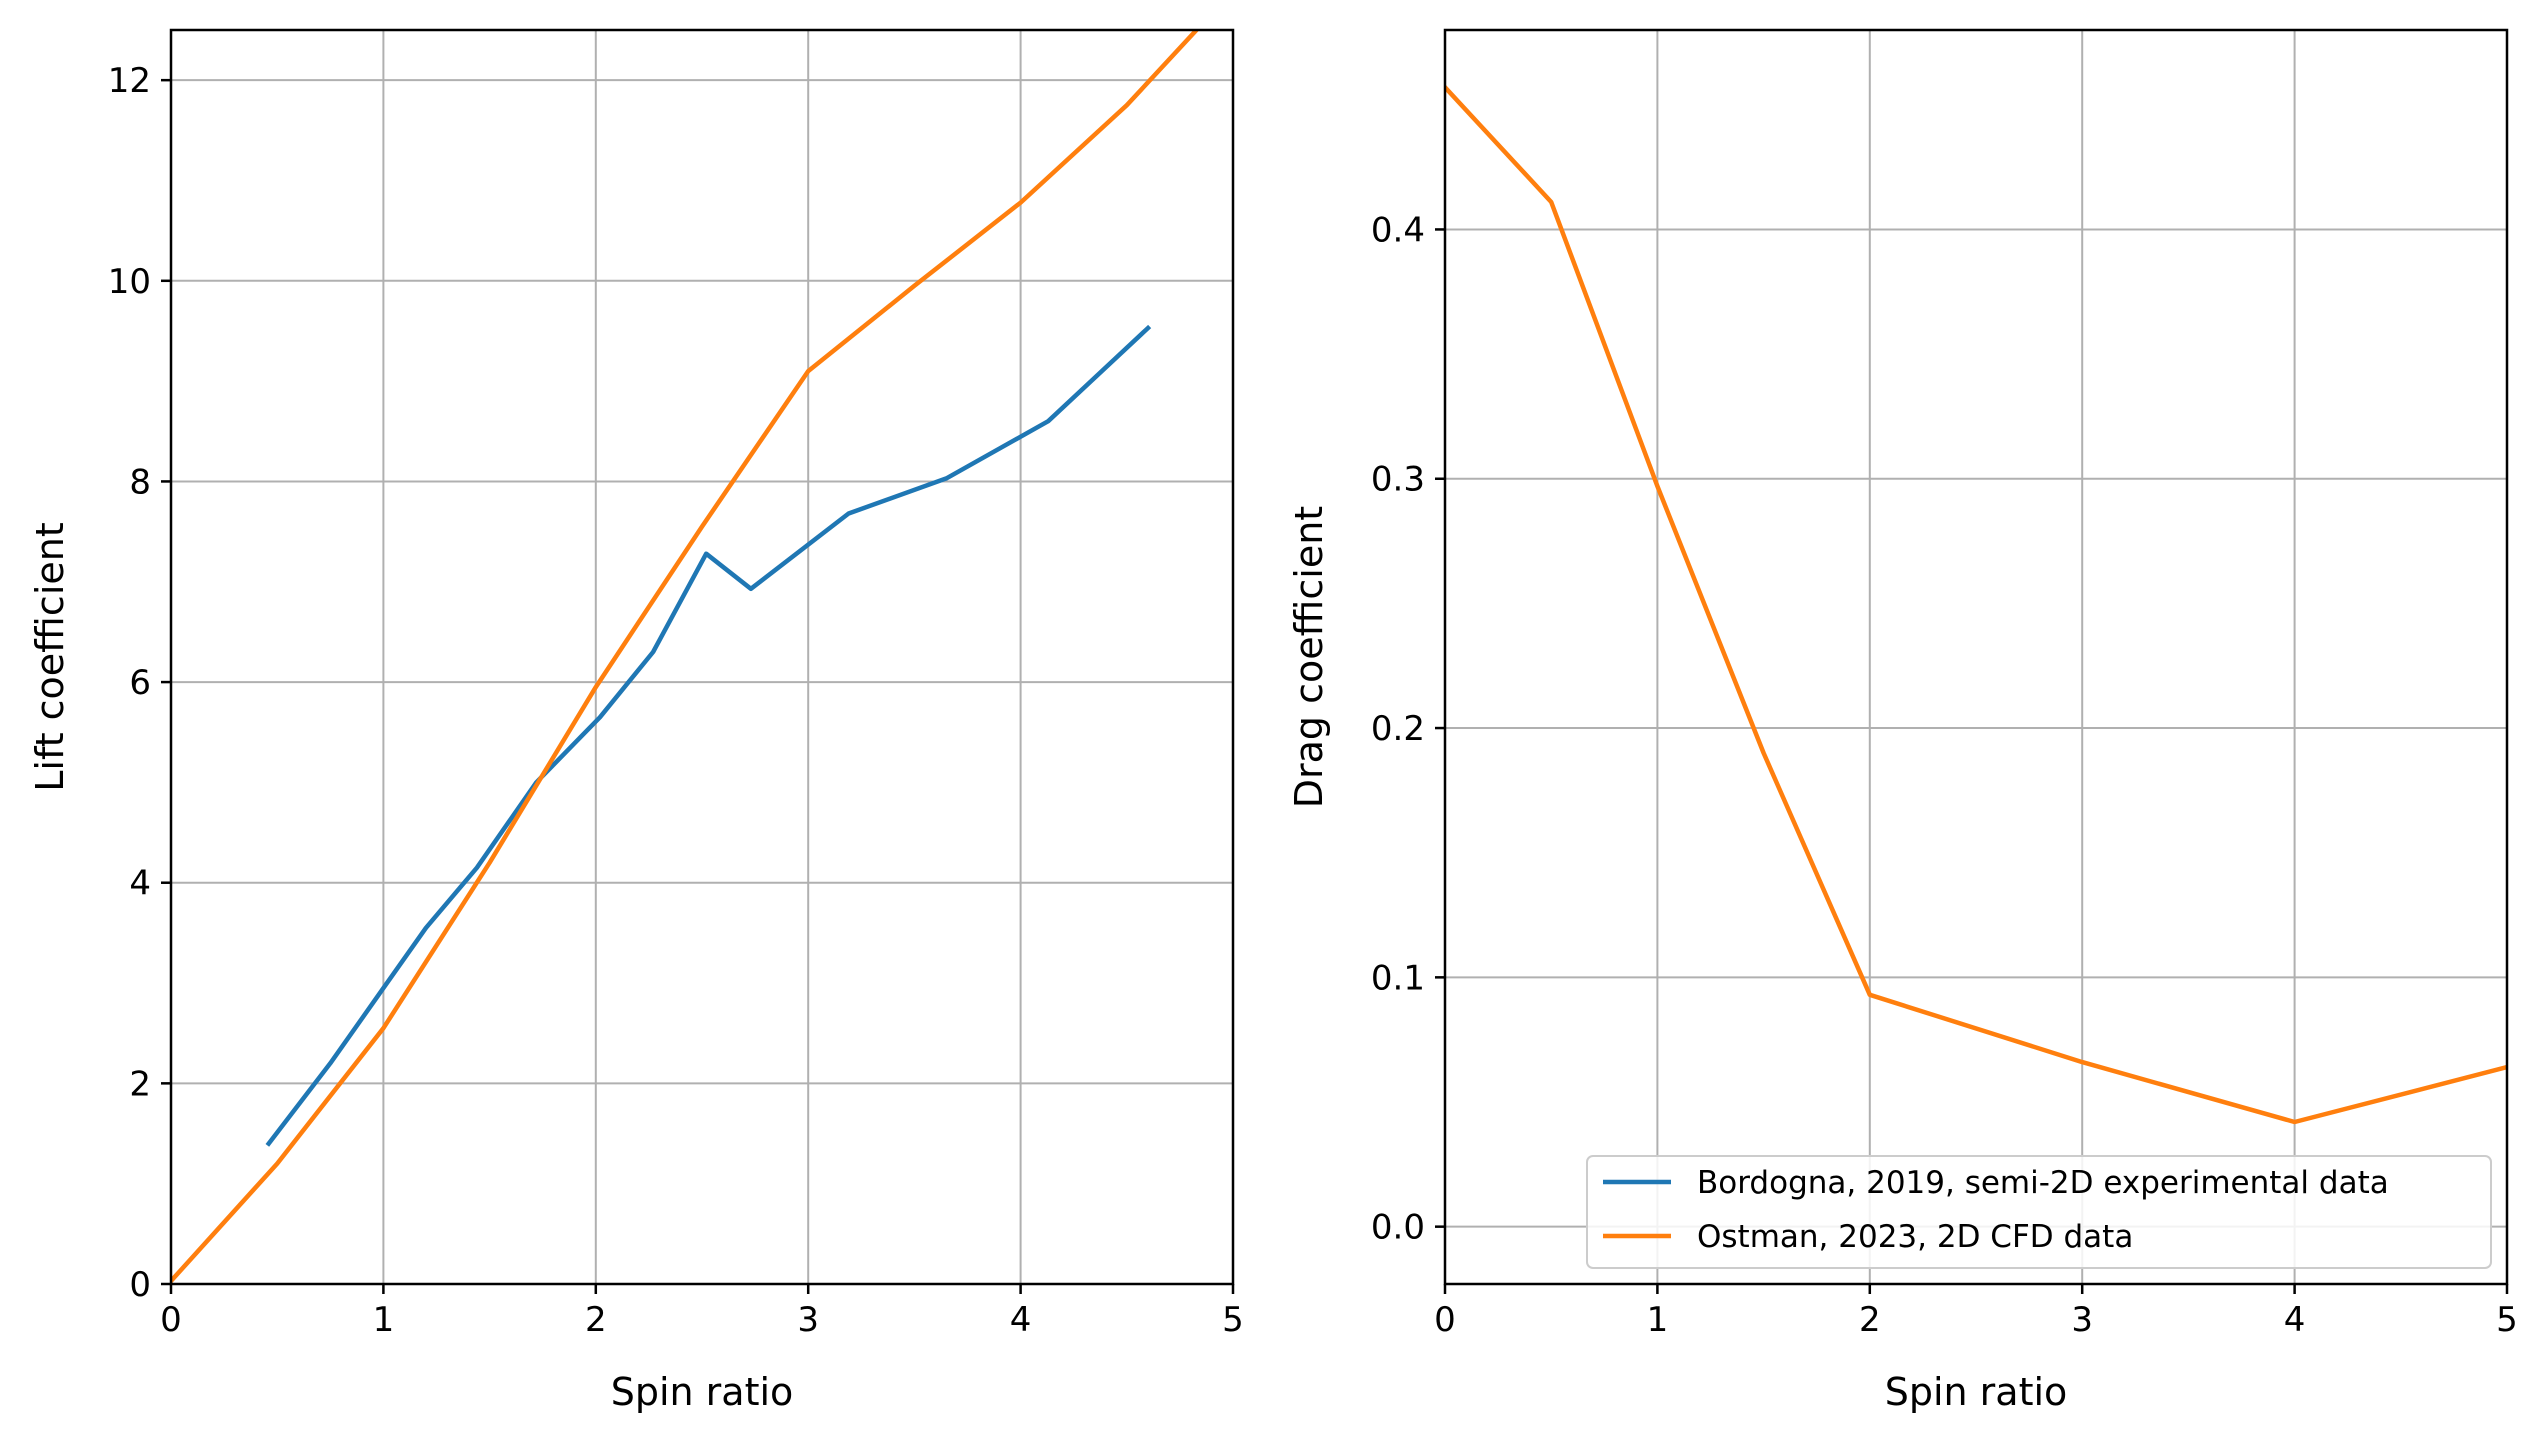  Describe the element at coordinates (1398, 230) in the screenshot. I see `y-tick-label: 0.4` at that location.